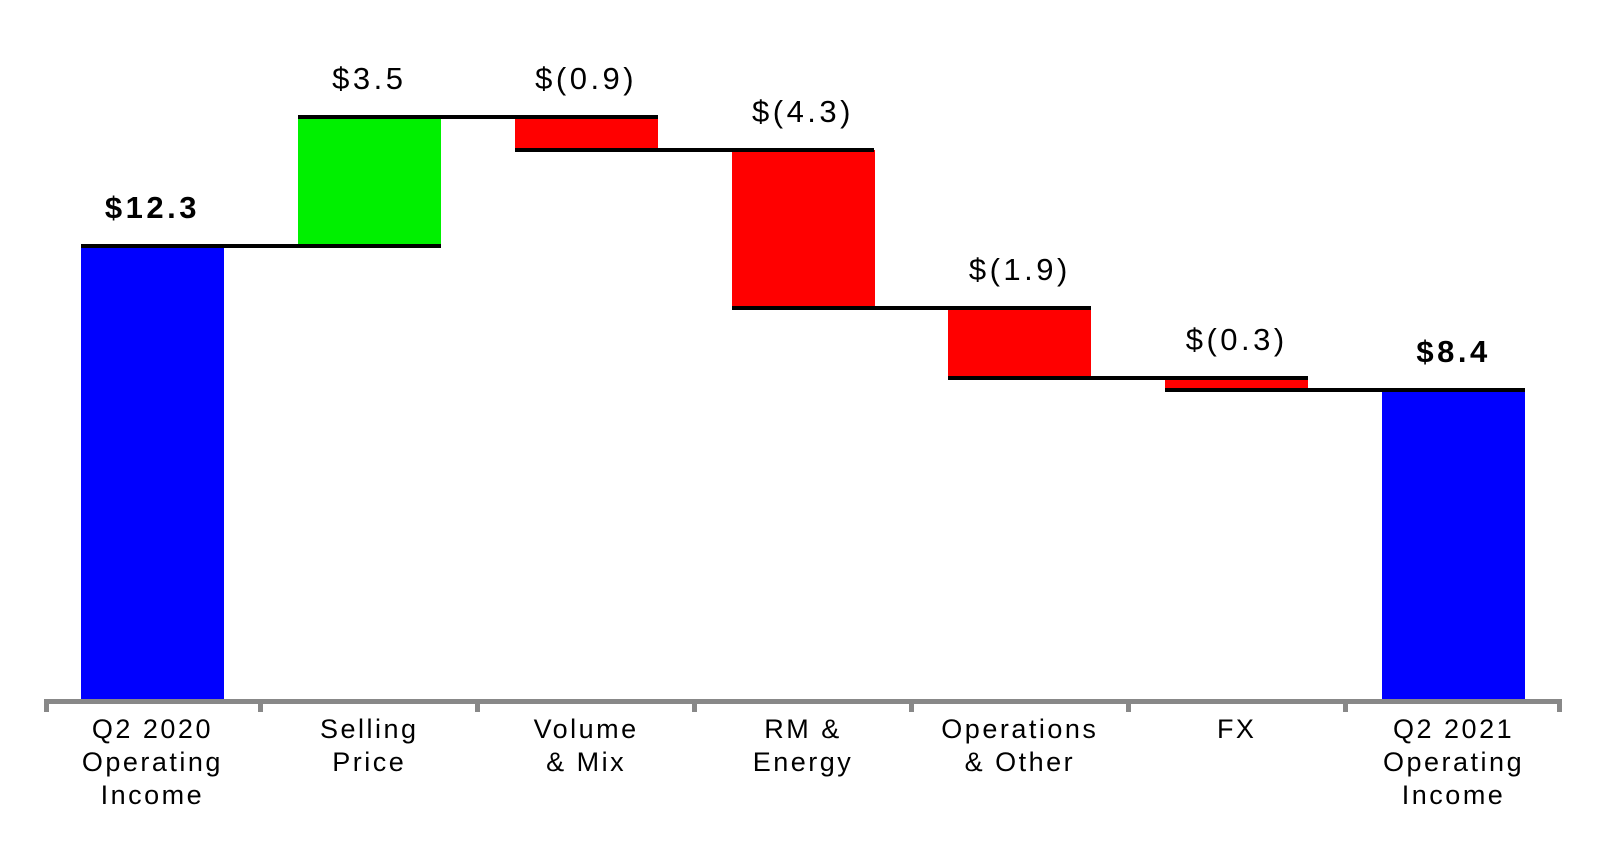  Describe the element at coordinates (152, 729) in the screenshot. I see `category-label-line: Q2 2020` at that location.